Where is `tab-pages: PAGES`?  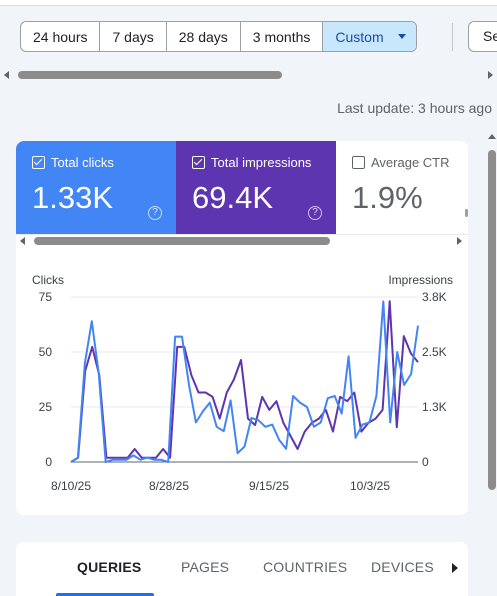 tab-pages: PAGES is located at coordinates (205, 567).